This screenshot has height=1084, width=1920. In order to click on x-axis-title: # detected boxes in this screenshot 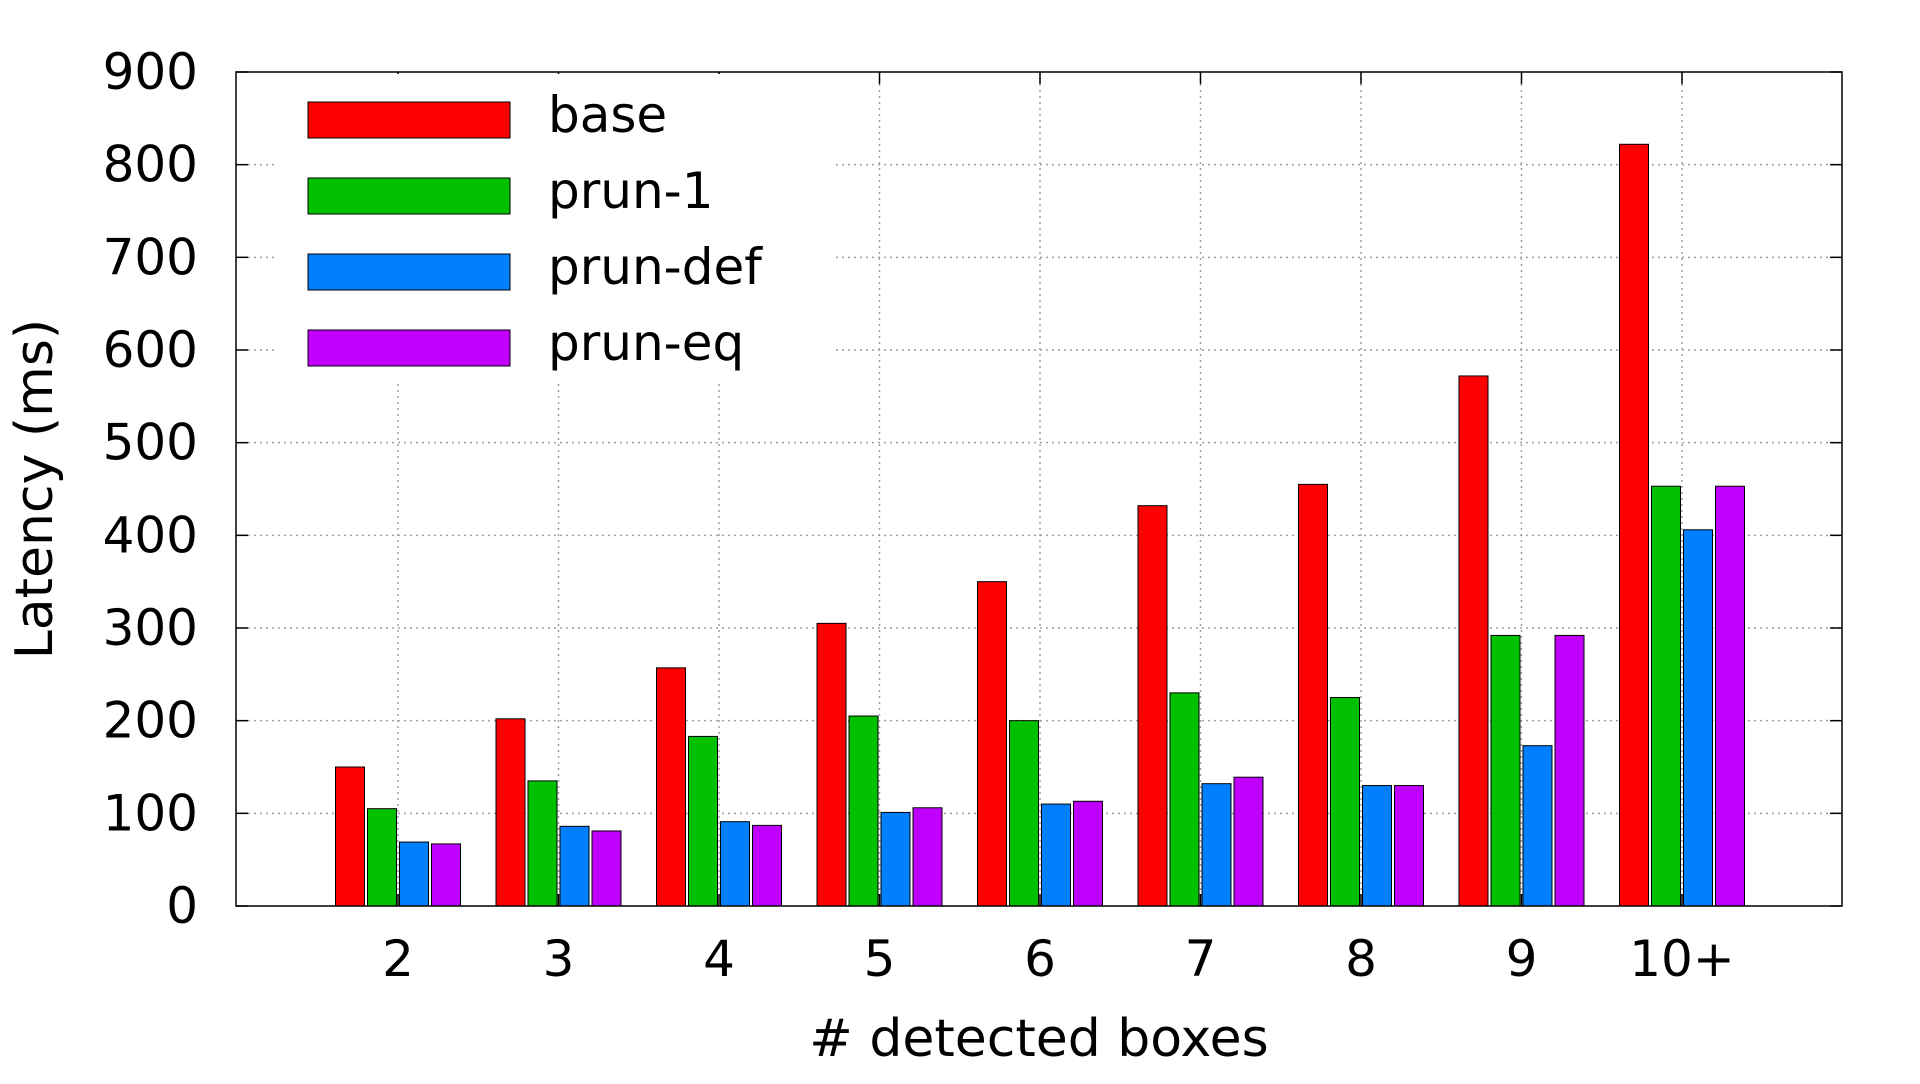, I will do `click(1038, 1039)`.